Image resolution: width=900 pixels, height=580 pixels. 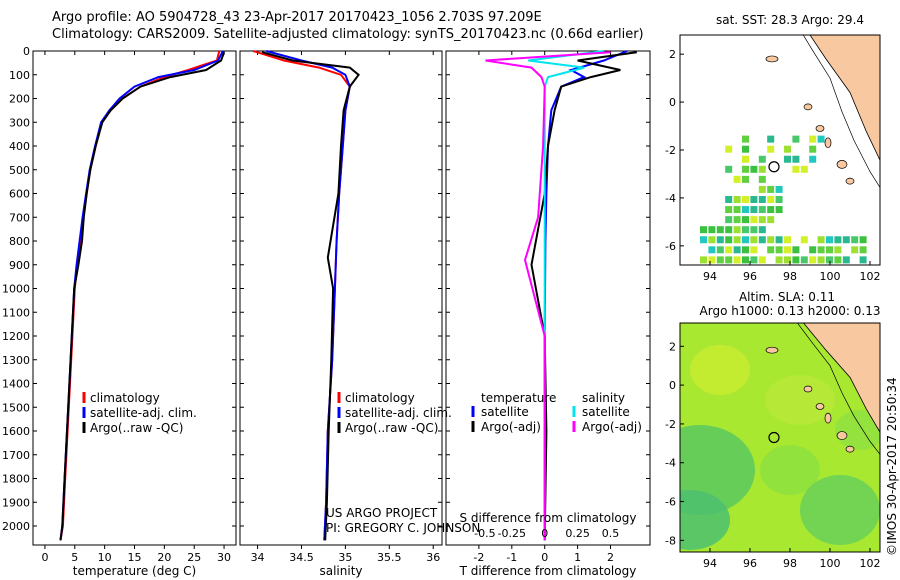 What do you see at coordinates (720, 370) in the screenshot?
I see `sla-anomaly-patch` at bounding box center [720, 370].